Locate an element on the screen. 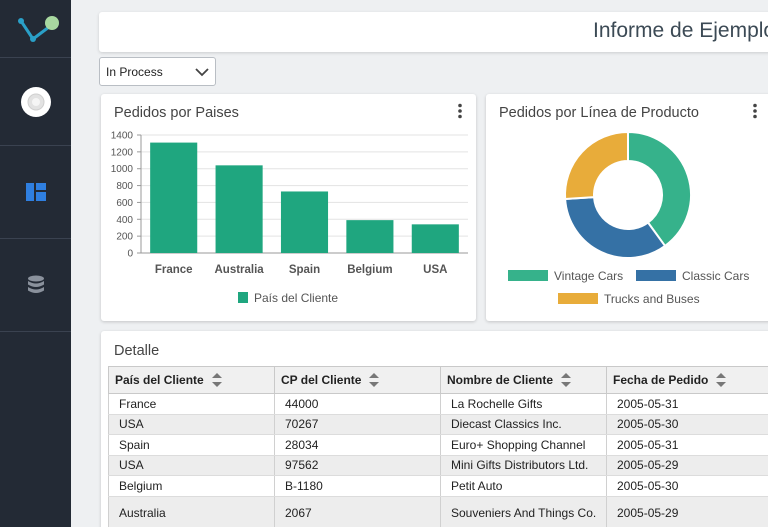 The width and height of the screenshot is (768, 527). table-cell: La Rochelle Gifts is located at coordinates (523, 404).